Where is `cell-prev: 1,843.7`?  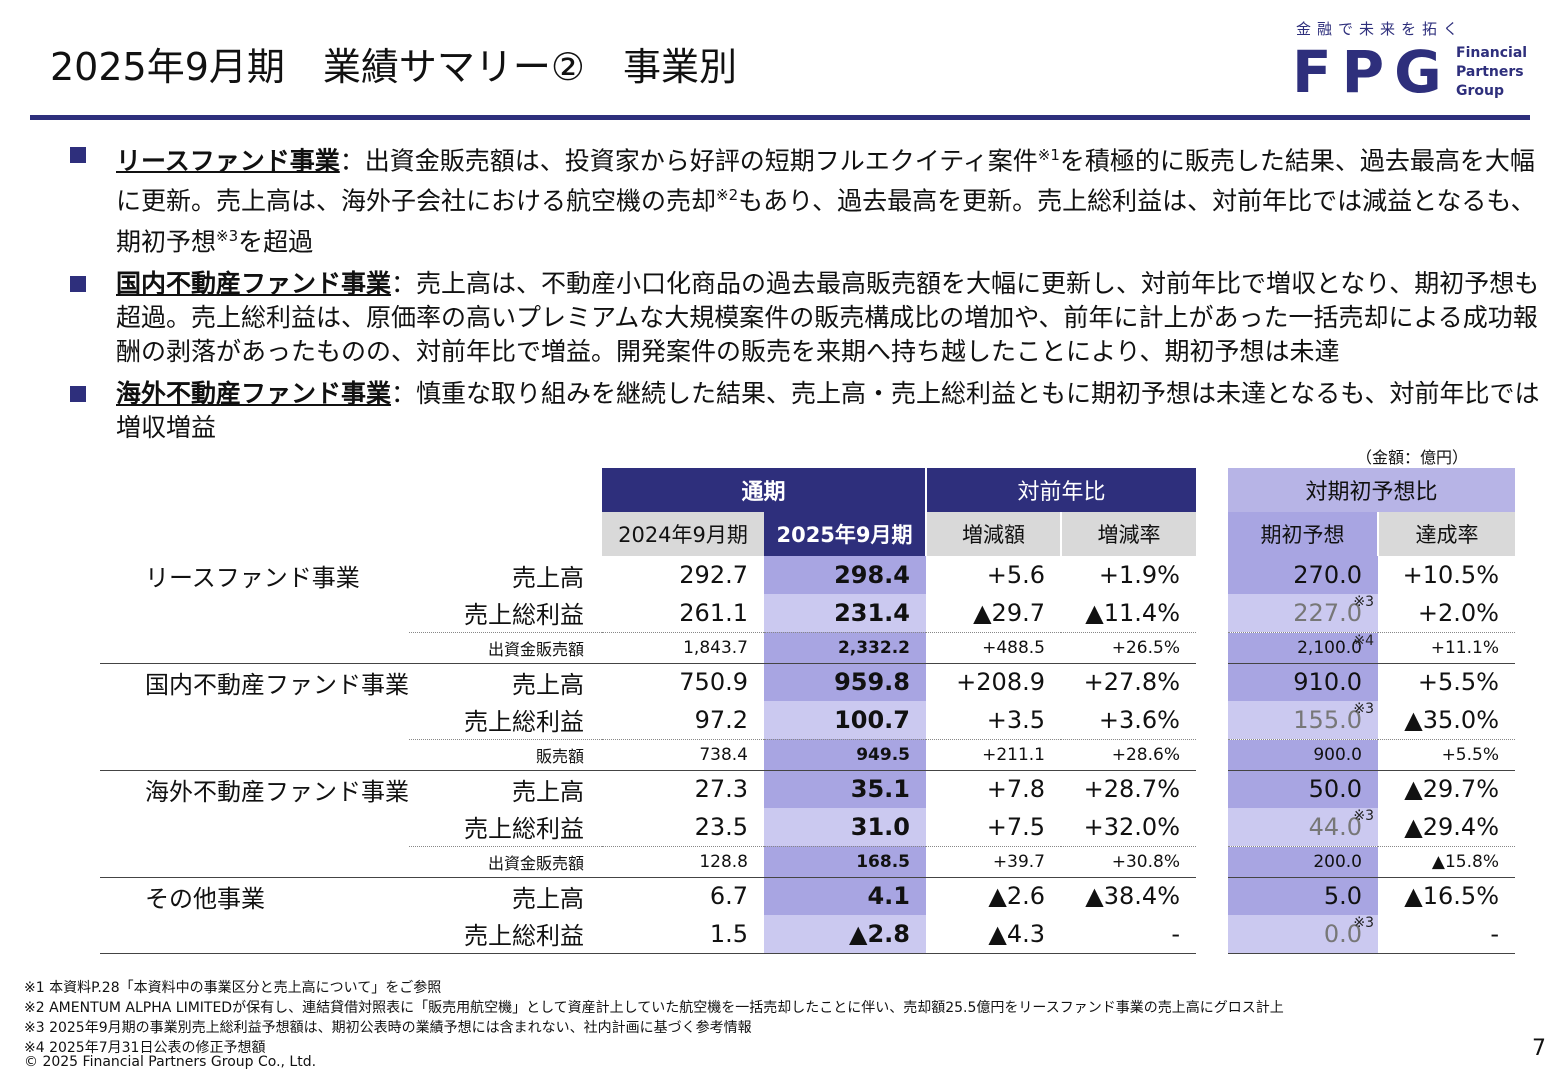 cell-prev: 1,843.7 is located at coordinates (683, 648).